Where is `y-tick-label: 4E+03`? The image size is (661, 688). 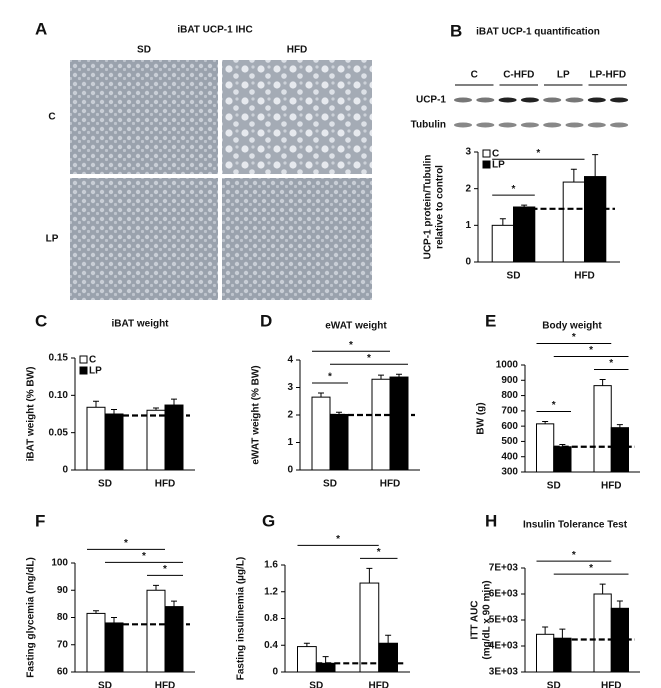
y-tick-label: 4E+03 is located at coordinates (504, 646).